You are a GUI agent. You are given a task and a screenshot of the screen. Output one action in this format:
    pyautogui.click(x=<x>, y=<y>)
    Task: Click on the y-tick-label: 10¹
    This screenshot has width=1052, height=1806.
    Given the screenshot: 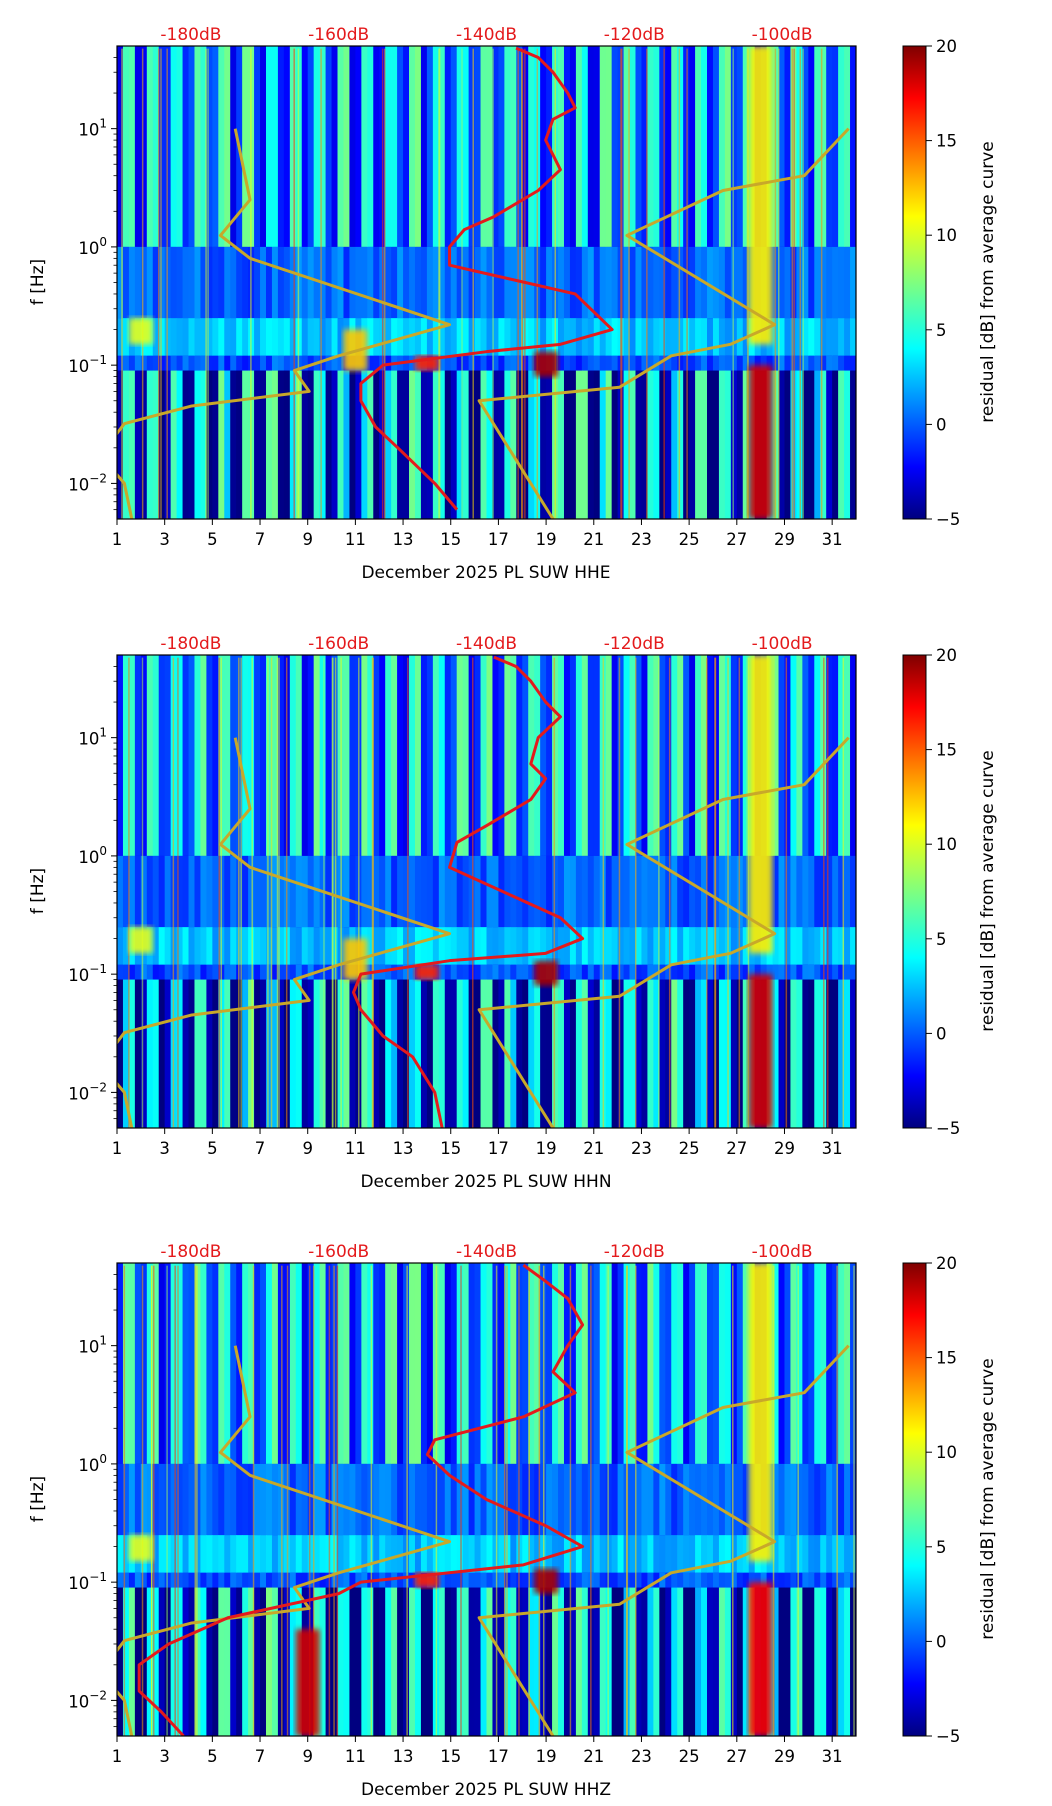 What is the action you would take?
    pyautogui.click(x=92, y=737)
    